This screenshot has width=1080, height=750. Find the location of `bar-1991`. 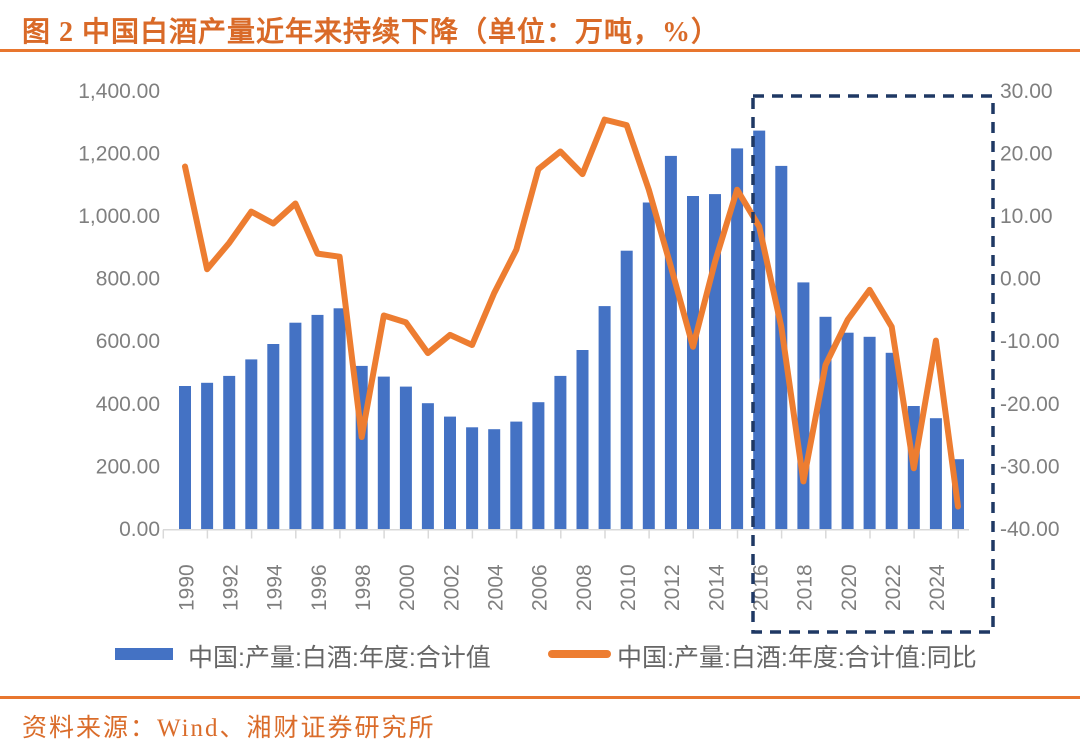

bar-1991 is located at coordinates (207, 455).